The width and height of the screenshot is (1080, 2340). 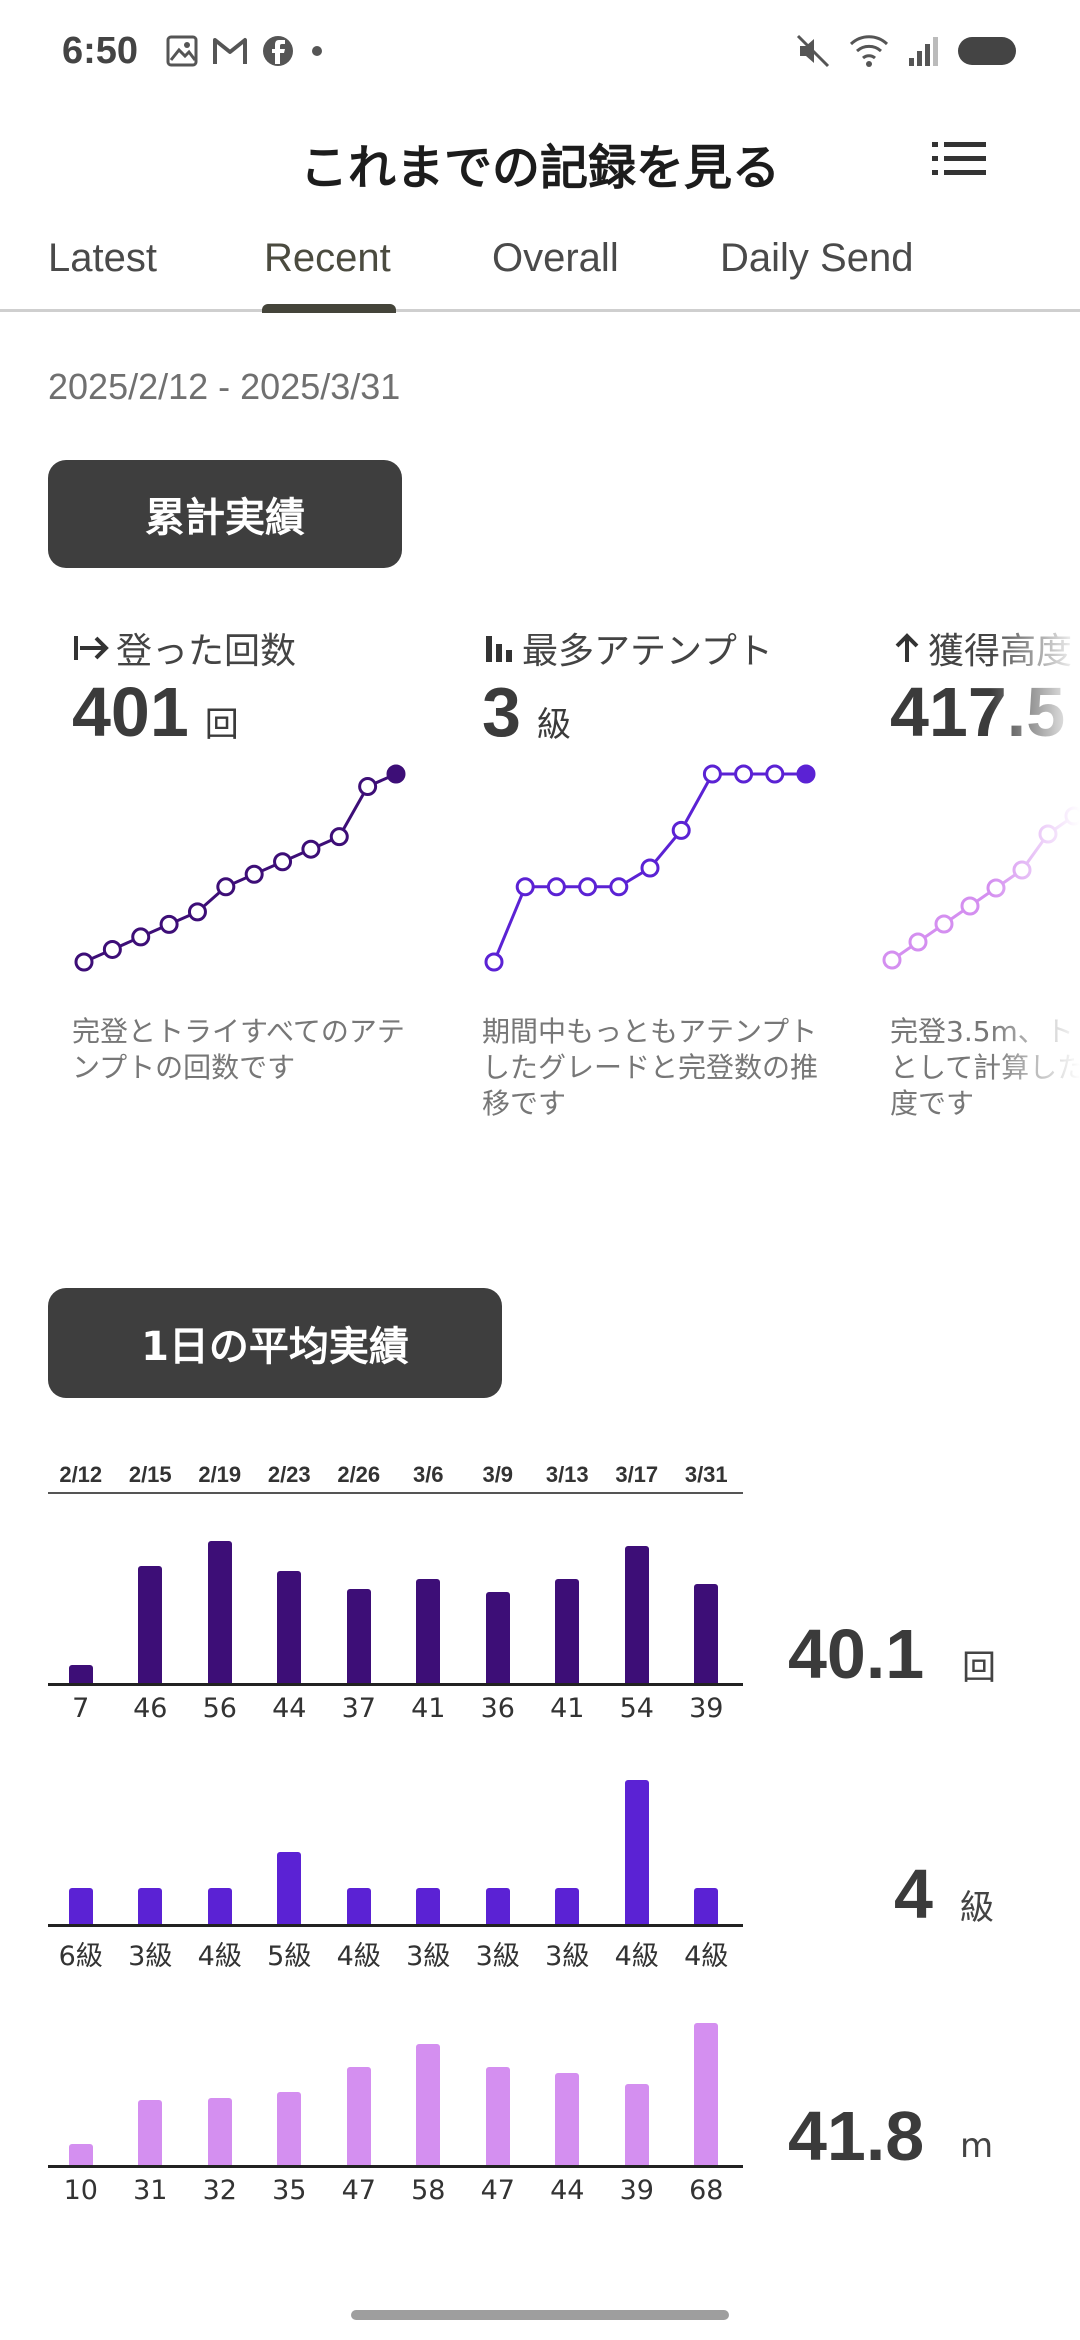 I want to click on date-label: 3/9, so click(x=498, y=1474).